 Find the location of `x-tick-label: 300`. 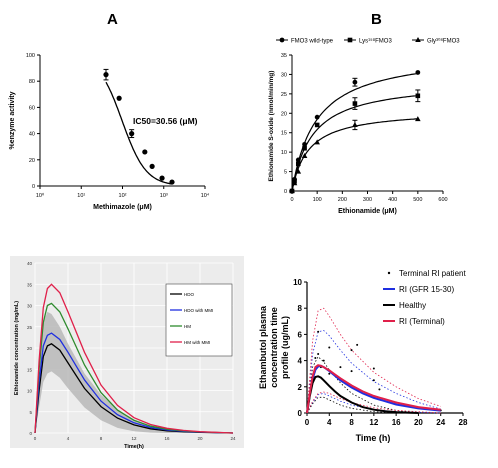

x-tick-label: 300 is located at coordinates (367, 200).